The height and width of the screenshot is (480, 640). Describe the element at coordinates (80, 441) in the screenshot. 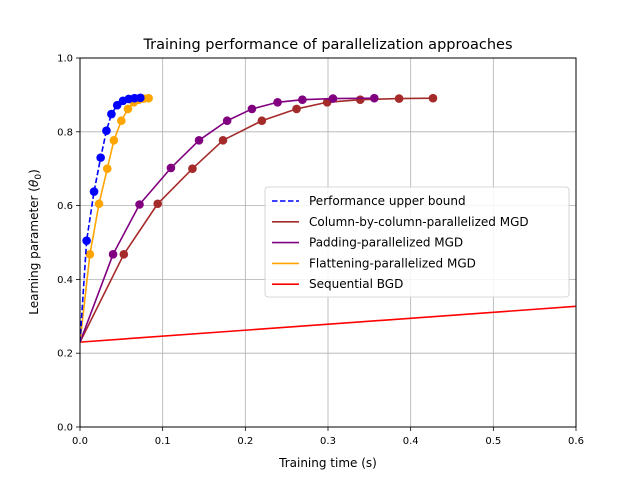

I see `x-tick-label: 0.0` at that location.